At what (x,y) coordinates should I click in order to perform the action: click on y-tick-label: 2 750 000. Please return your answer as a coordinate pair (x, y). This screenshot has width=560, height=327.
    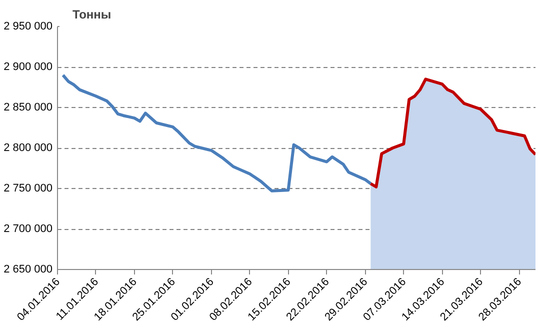
    Looking at the image, I should click on (28, 188).